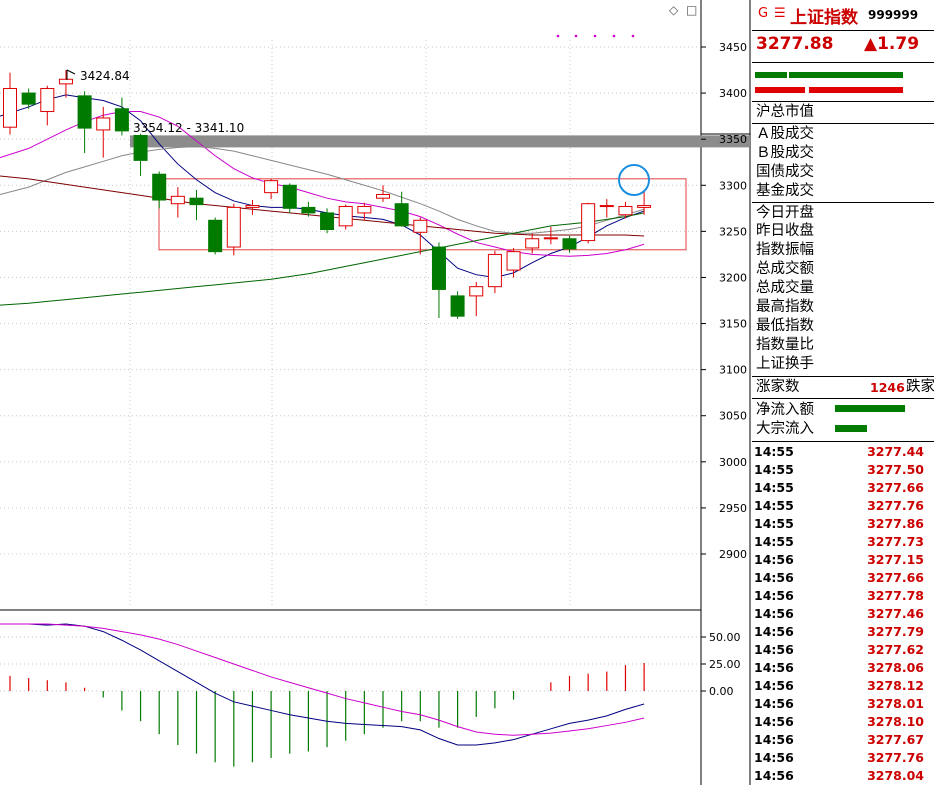 This screenshot has height=785, width=934. I want to click on amplitude-label: 指数振幅, so click(785, 250).